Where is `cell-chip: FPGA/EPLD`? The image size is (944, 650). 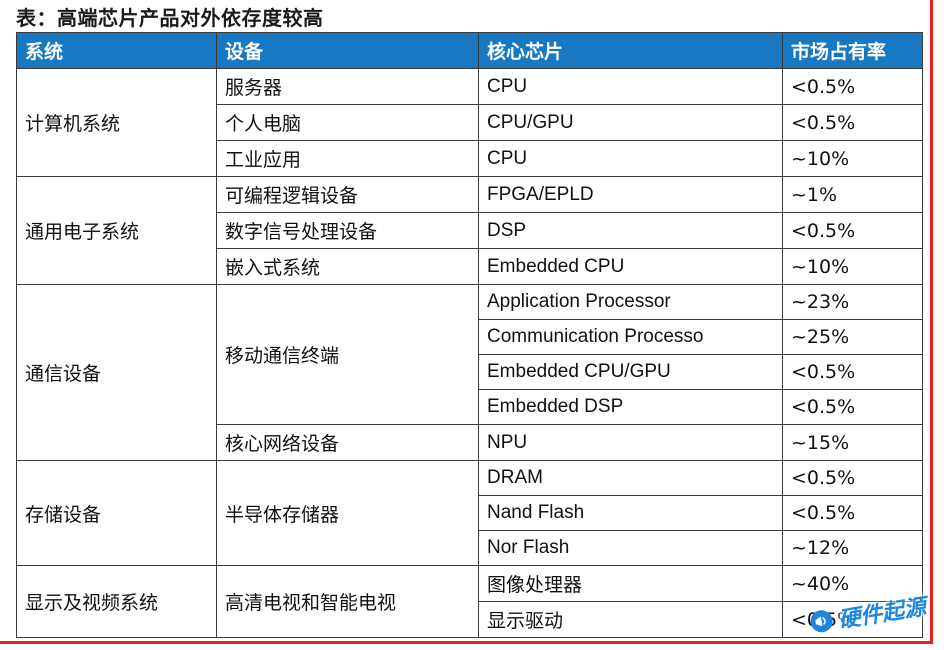 cell-chip: FPGA/EPLD is located at coordinates (630, 194).